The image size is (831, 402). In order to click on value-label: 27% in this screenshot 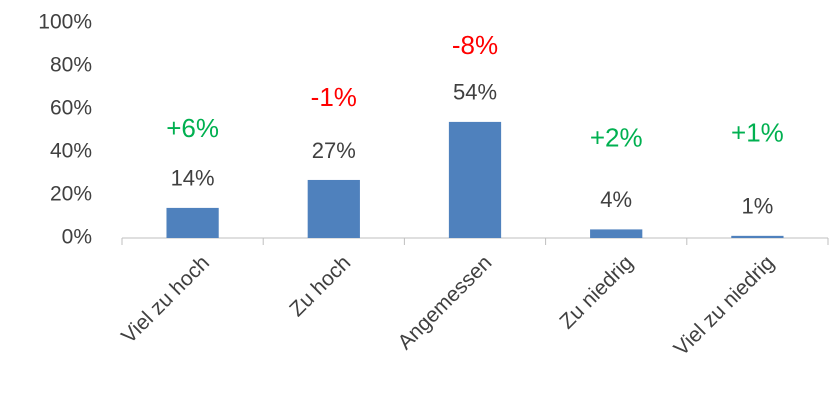, I will do `click(334, 150)`.